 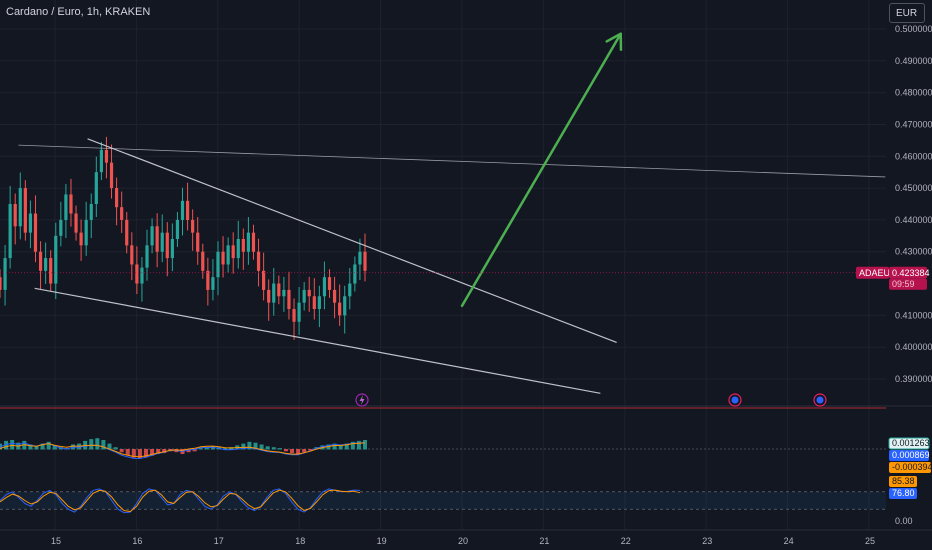 I want to click on candles, so click(x=183, y=238).